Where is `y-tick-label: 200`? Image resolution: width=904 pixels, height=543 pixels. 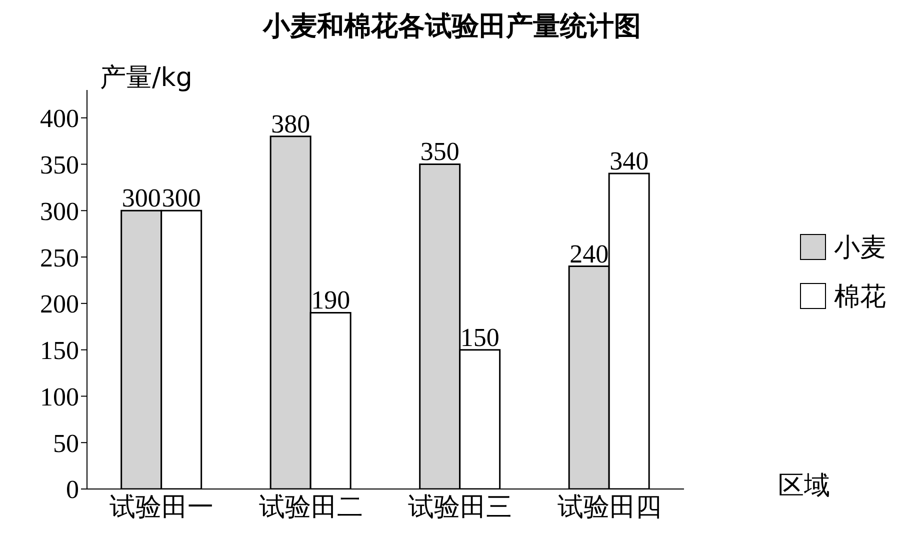
y-tick-label: 200 is located at coordinates (59, 304).